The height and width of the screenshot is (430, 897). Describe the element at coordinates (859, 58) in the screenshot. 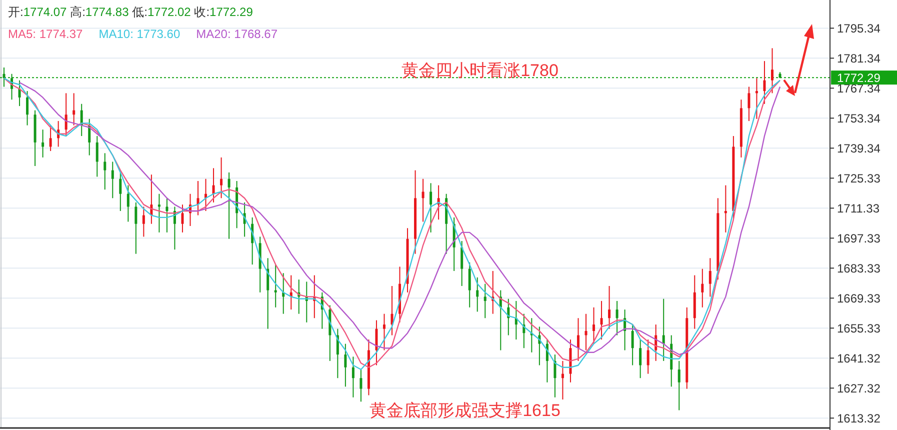

I see `y-tick-label: 1781.34` at that location.